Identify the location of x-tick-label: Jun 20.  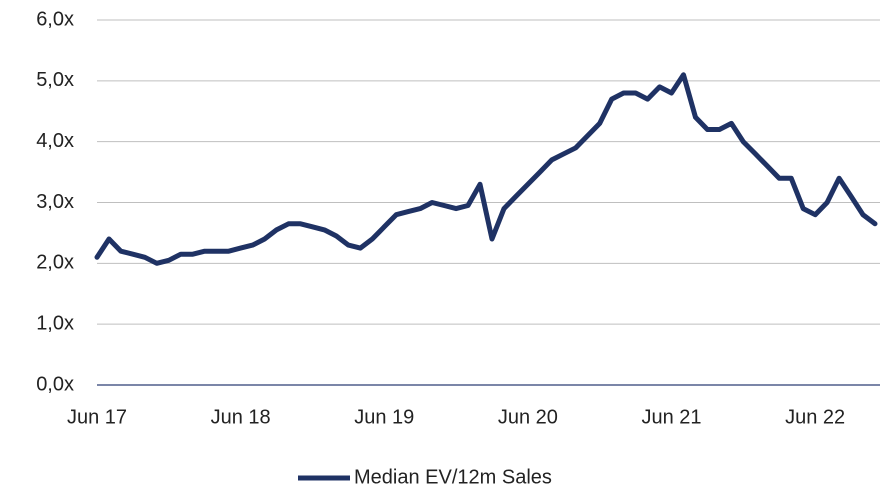
(528, 417).